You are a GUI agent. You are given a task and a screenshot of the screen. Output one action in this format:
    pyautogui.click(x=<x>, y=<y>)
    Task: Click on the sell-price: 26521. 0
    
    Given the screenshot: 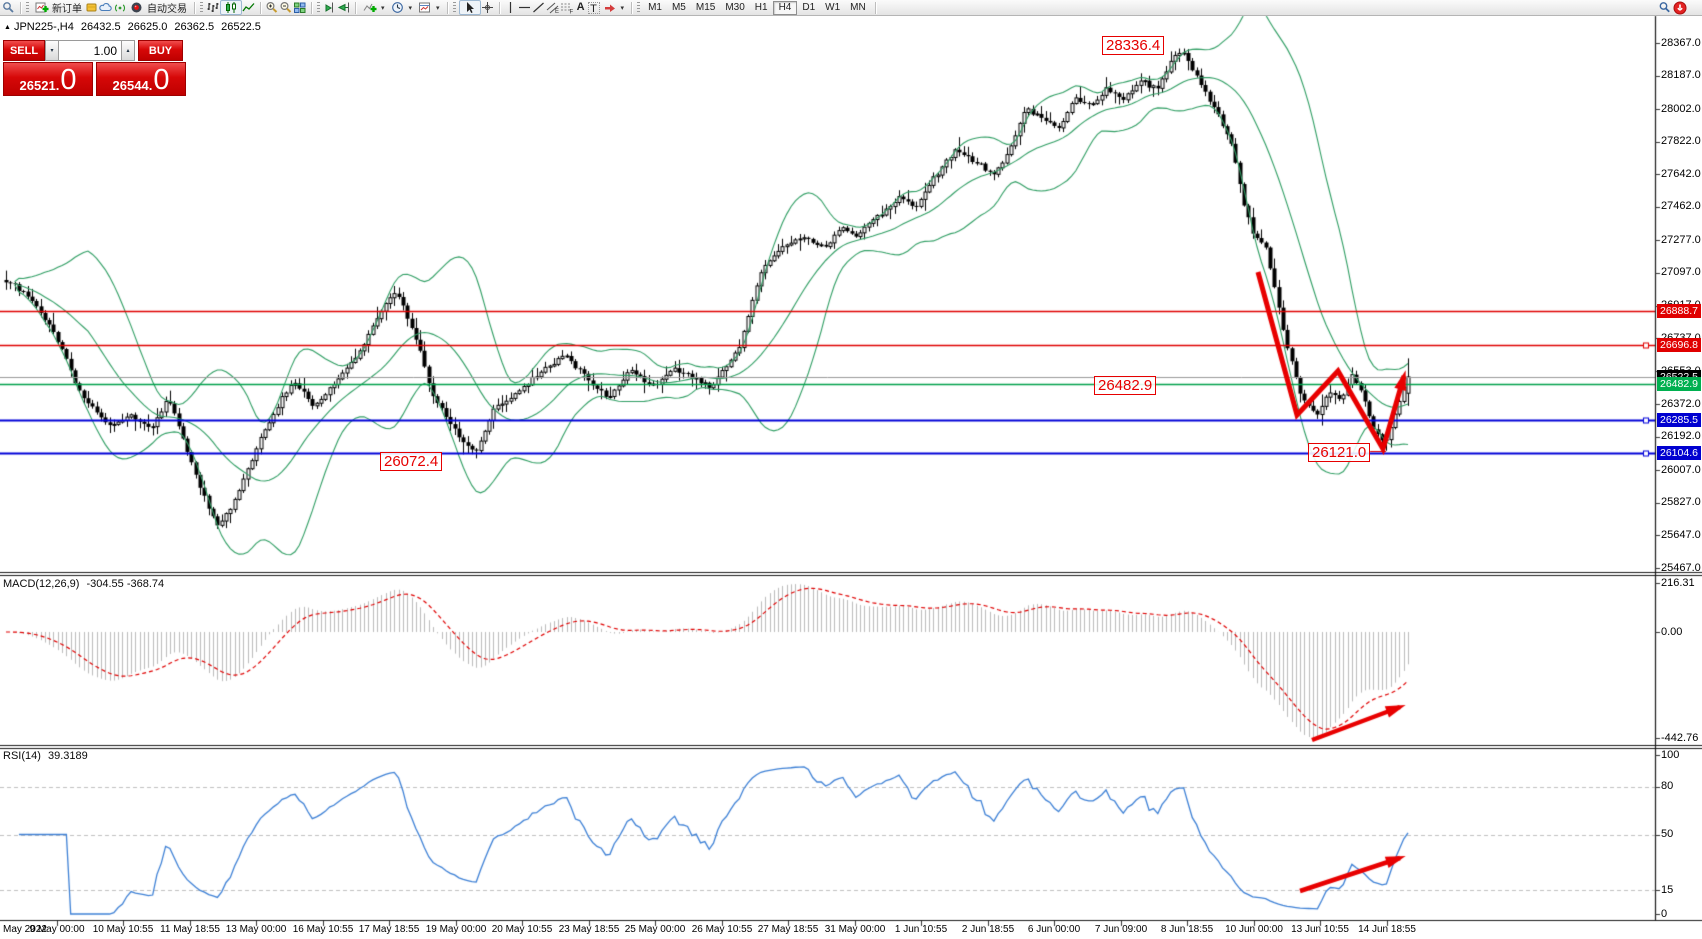 What is the action you would take?
    pyautogui.click(x=48, y=79)
    